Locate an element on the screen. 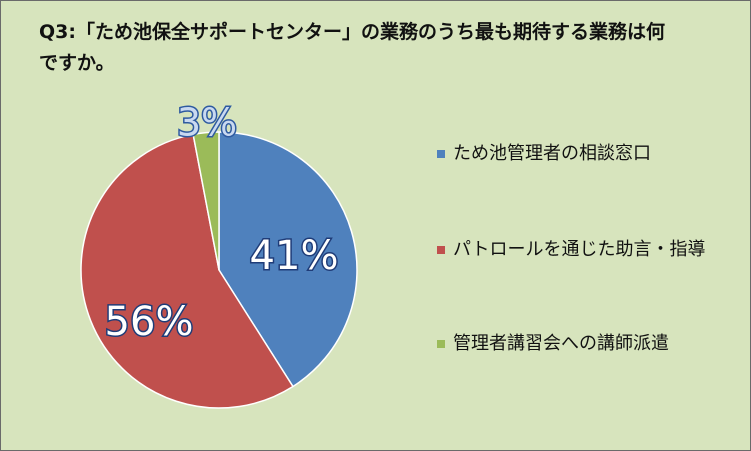 This screenshot has height=451, width=751. legend-label-patrol: パトロールを通じた助言・指導 is located at coordinates (579, 249).